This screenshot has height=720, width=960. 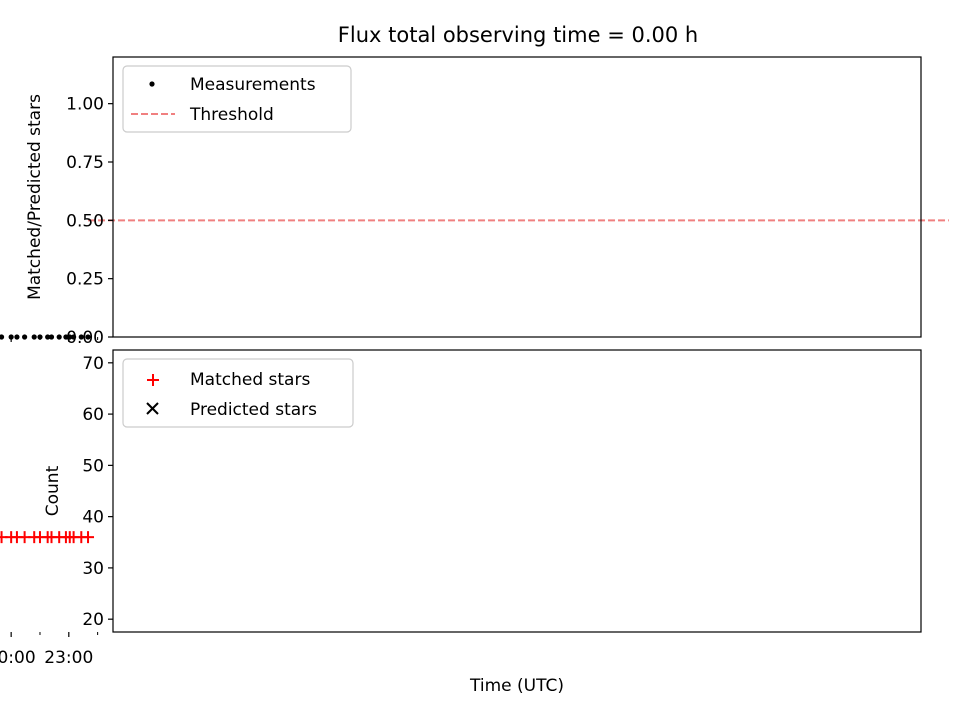 What do you see at coordinates (516, 686) in the screenshot?
I see `x-axis-label: Time (UTC)` at bounding box center [516, 686].